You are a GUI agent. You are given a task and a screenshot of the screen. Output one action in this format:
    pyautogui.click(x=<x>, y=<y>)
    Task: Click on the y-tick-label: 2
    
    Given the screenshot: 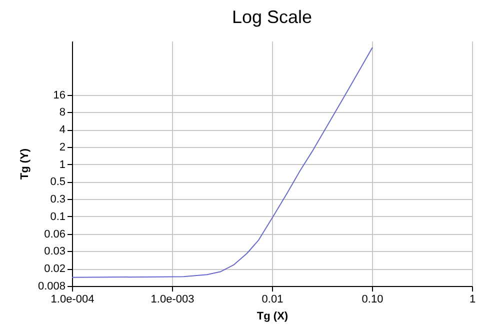 What is the action you would take?
    pyautogui.click(x=62, y=147)
    